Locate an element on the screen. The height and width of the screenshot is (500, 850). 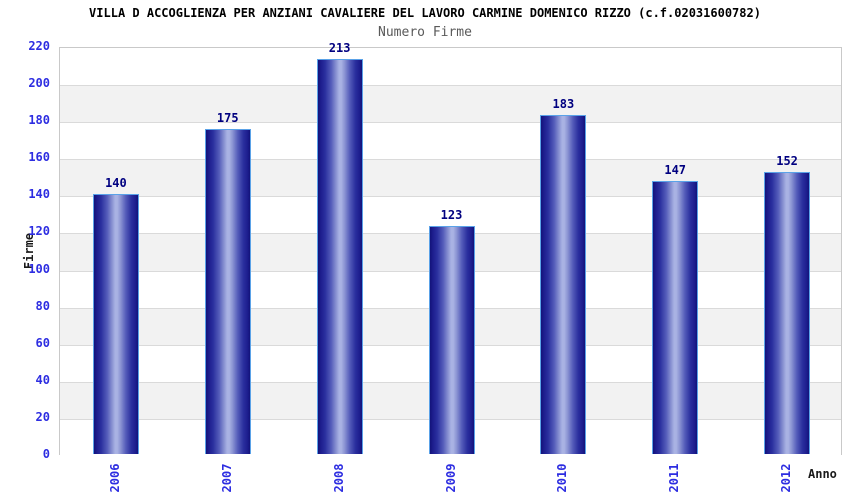
bar-value-label: 152 is located at coordinates (787, 161).